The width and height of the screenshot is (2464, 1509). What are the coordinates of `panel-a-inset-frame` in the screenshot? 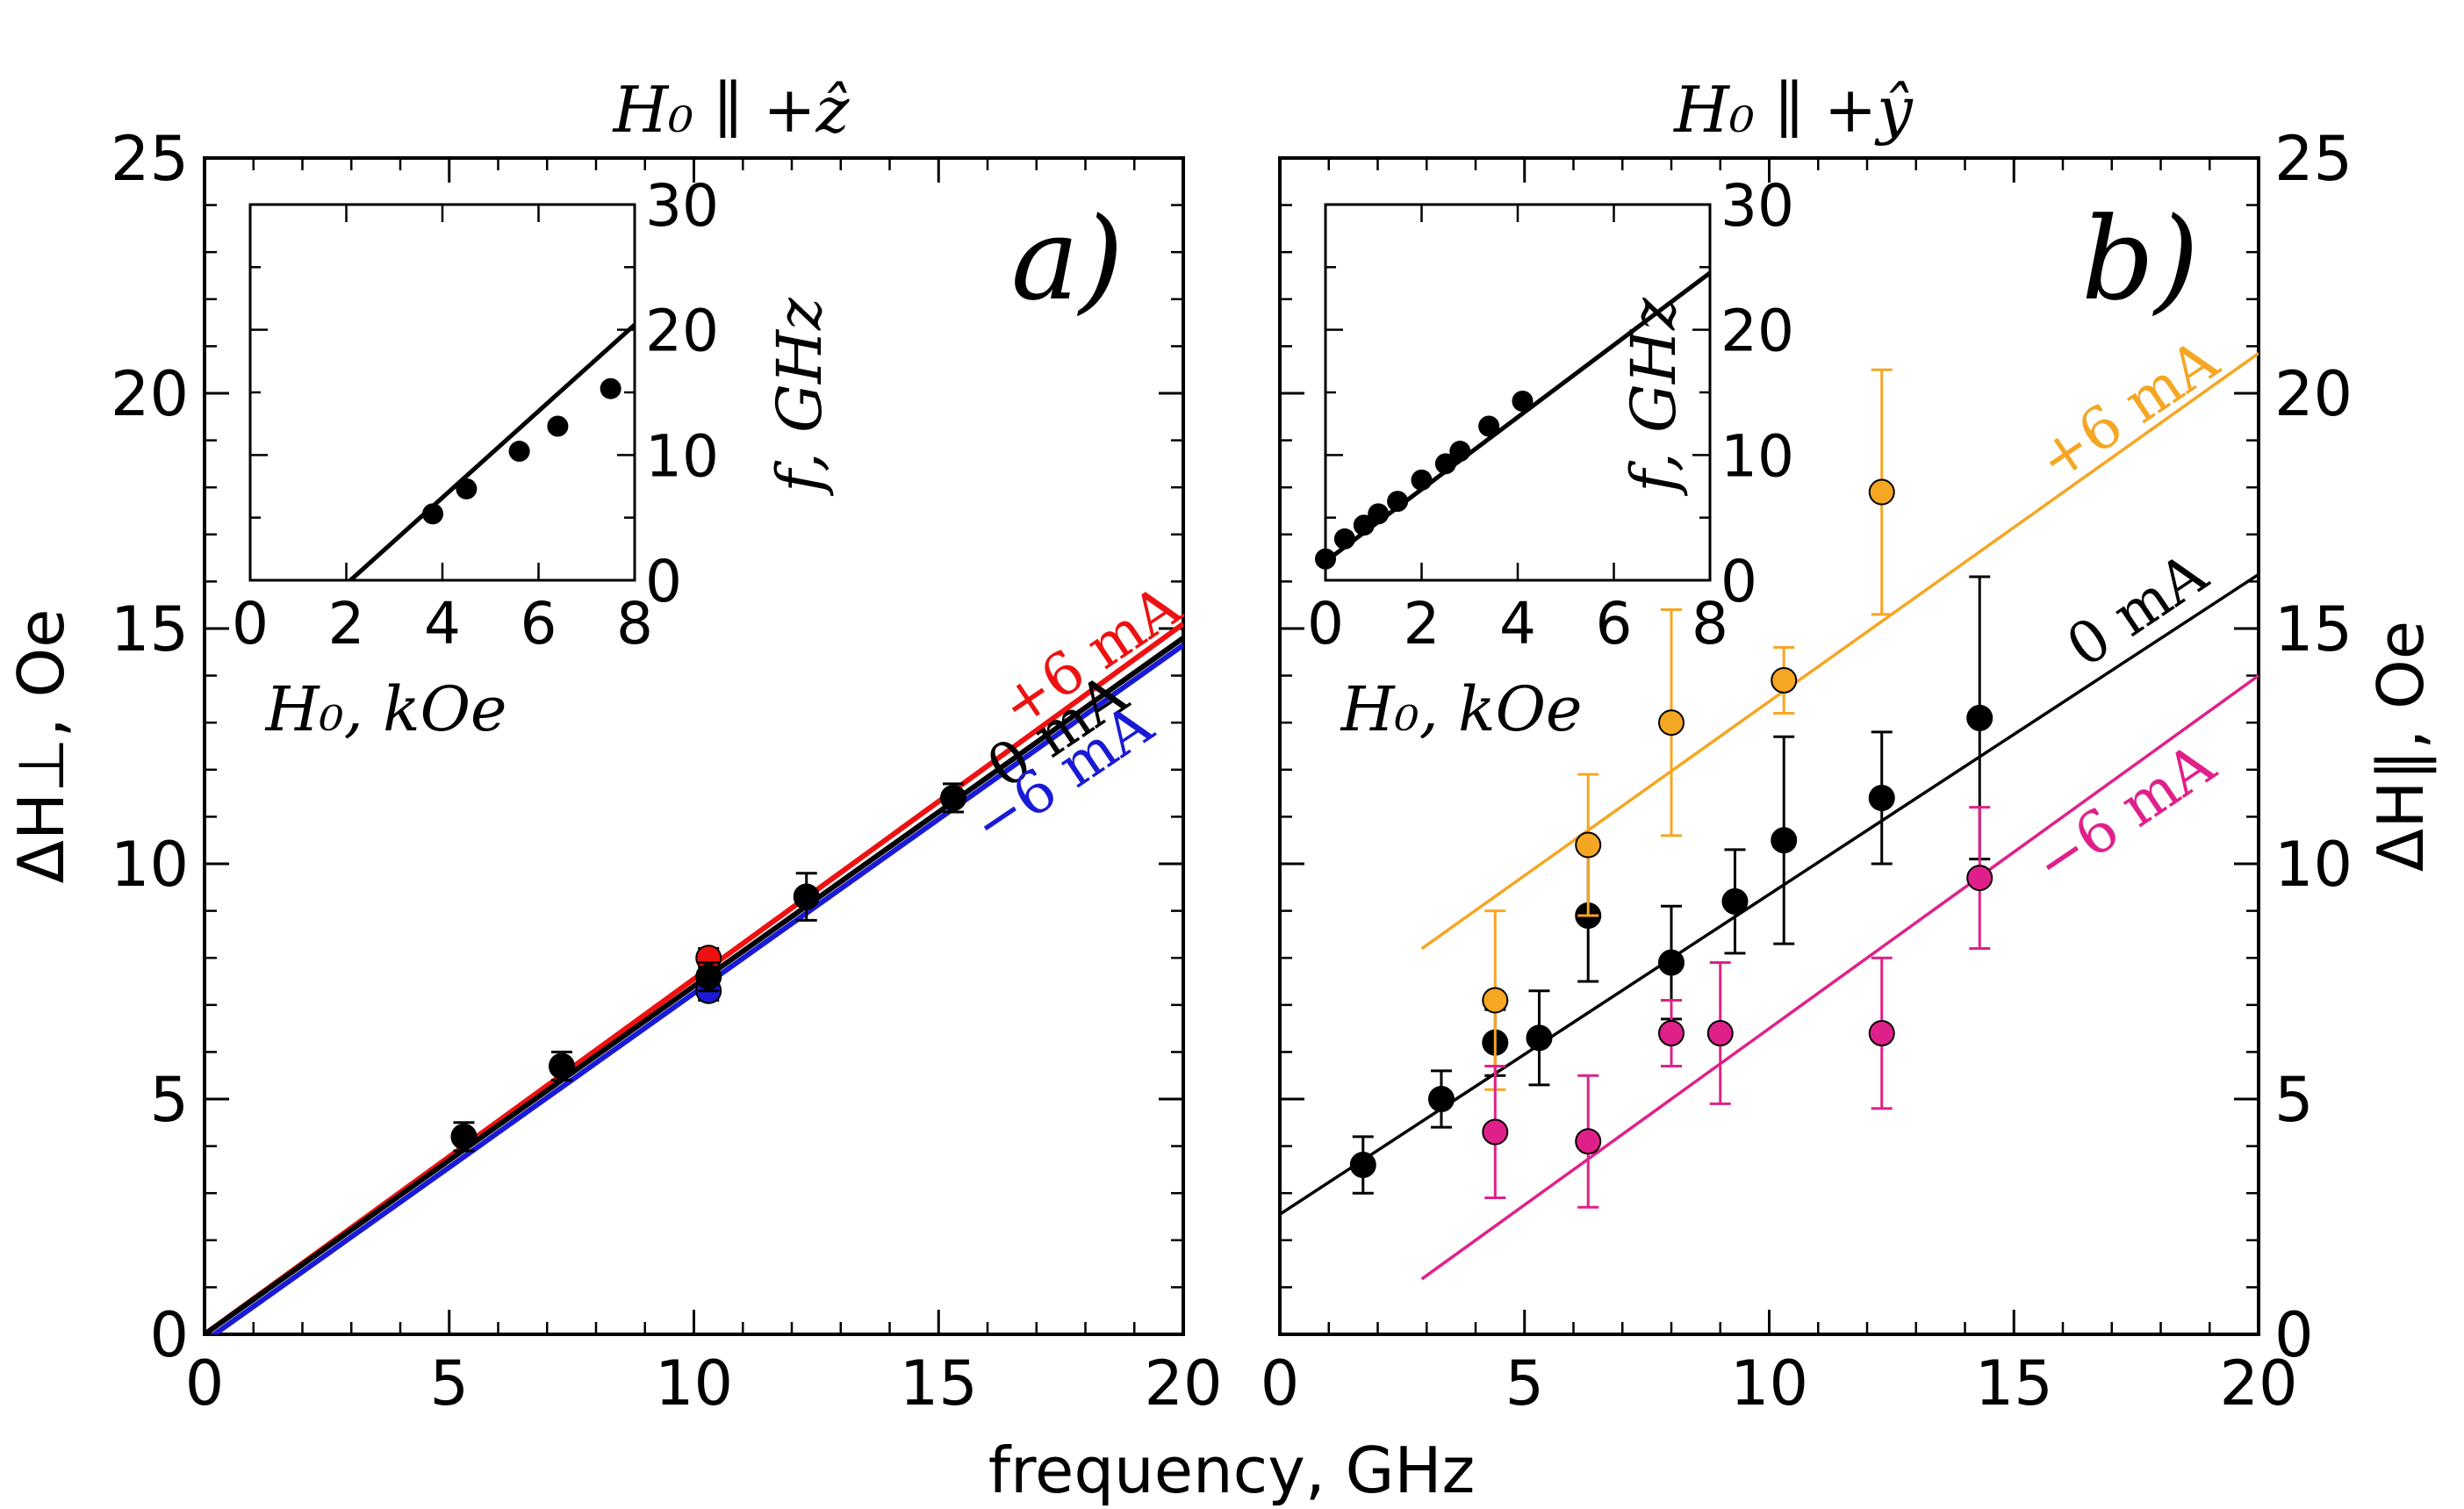 It's located at (442, 392).